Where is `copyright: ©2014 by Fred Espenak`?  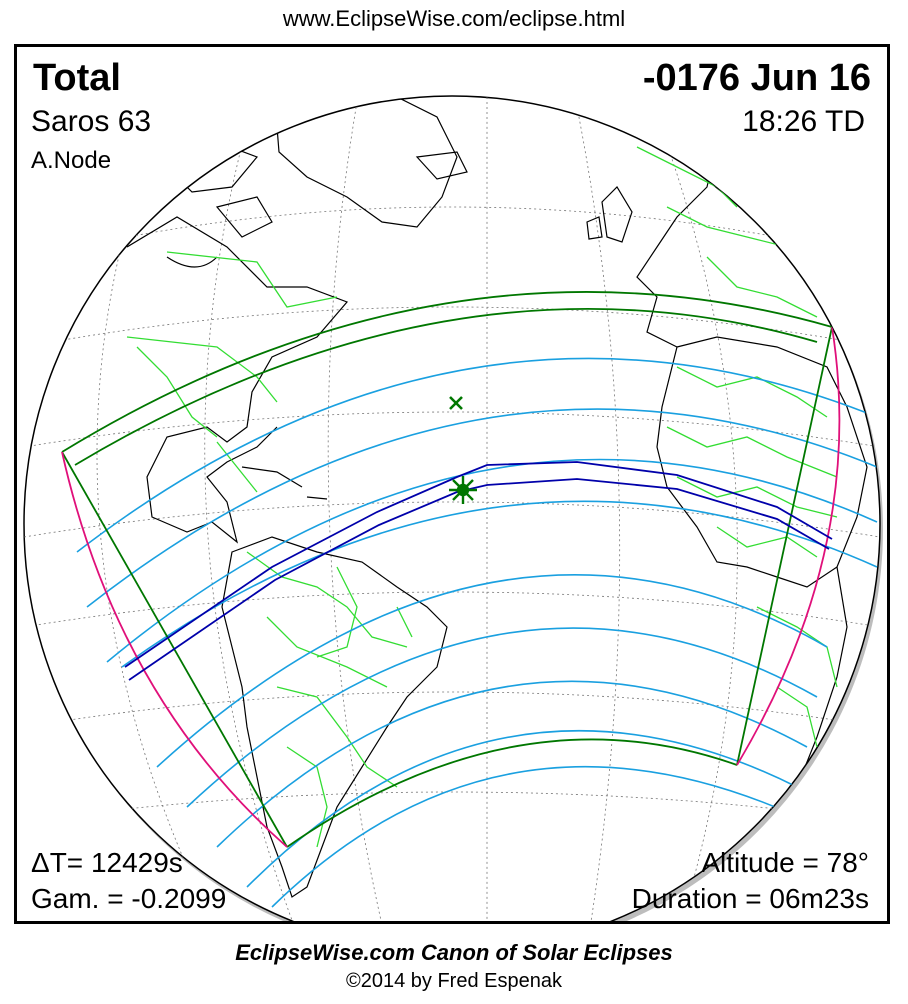
copyright: ©2014 by Fred Espenak is located at coordinates (454, 981).